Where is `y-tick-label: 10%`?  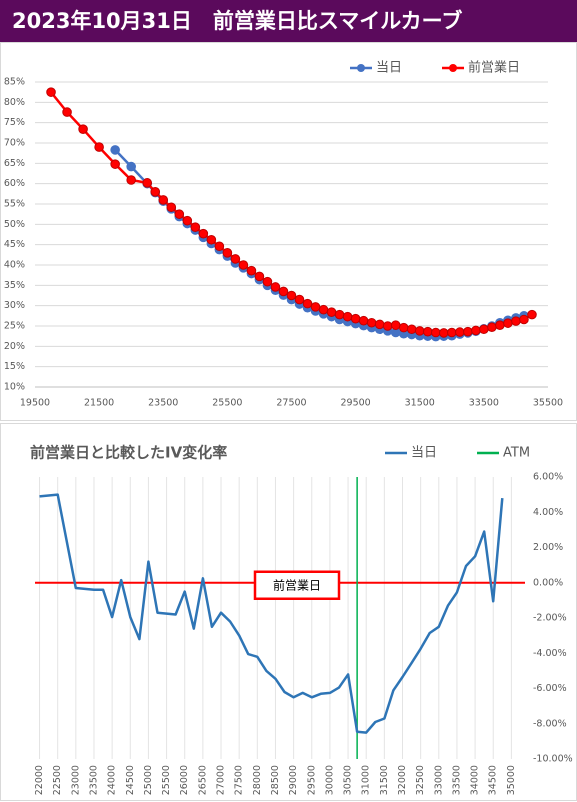
y-tick-label: 10% is located at coordinates (14, 387).